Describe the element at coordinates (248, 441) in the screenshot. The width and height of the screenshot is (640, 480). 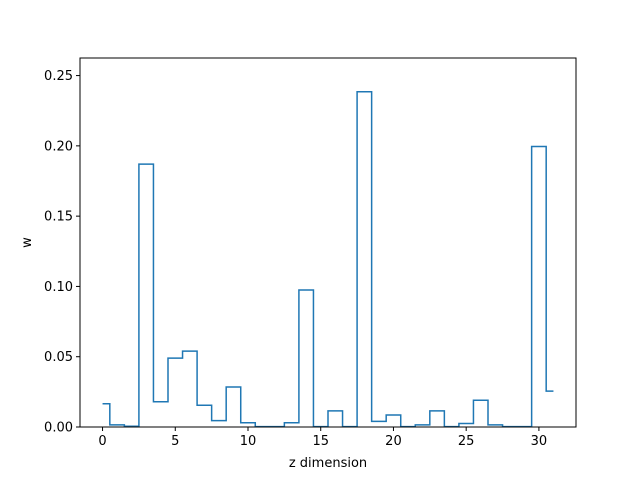
I see `x-tick-label-10: 10` at that location.